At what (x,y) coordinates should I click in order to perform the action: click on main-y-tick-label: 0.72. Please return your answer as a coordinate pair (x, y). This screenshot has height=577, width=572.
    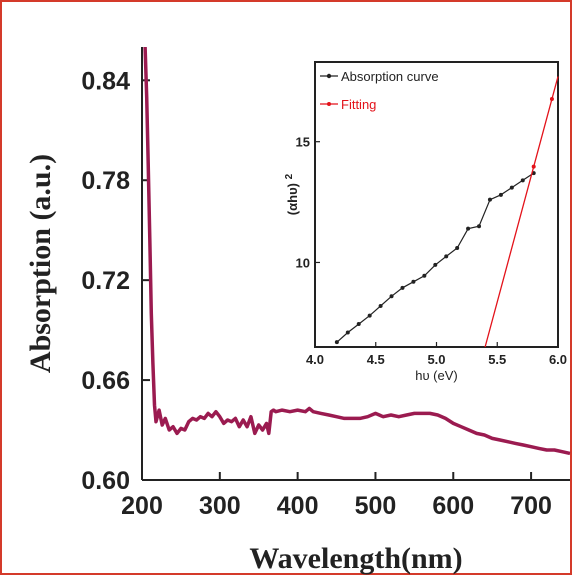
    Looking at the image, I should click on (105, 281).